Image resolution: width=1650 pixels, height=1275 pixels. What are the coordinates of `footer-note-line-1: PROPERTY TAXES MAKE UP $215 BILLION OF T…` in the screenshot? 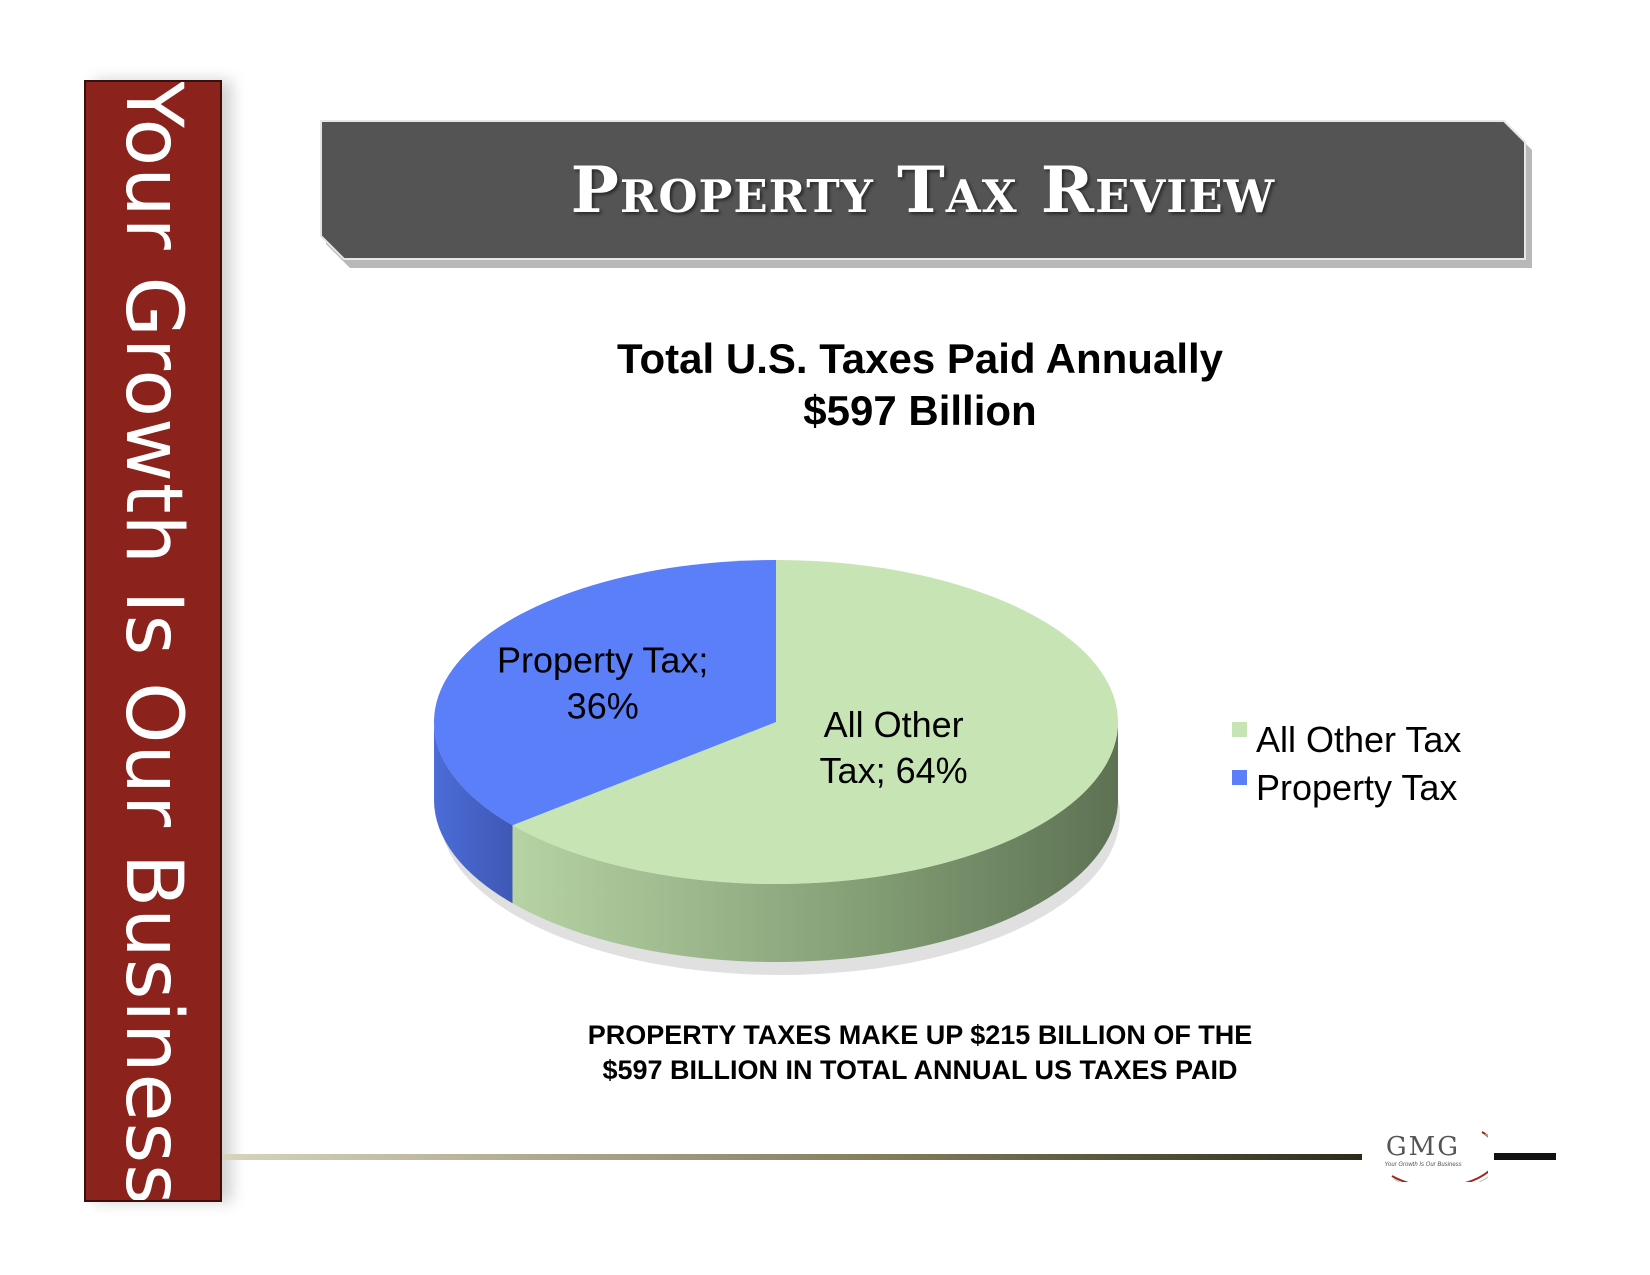 It's located at (920, 1035).